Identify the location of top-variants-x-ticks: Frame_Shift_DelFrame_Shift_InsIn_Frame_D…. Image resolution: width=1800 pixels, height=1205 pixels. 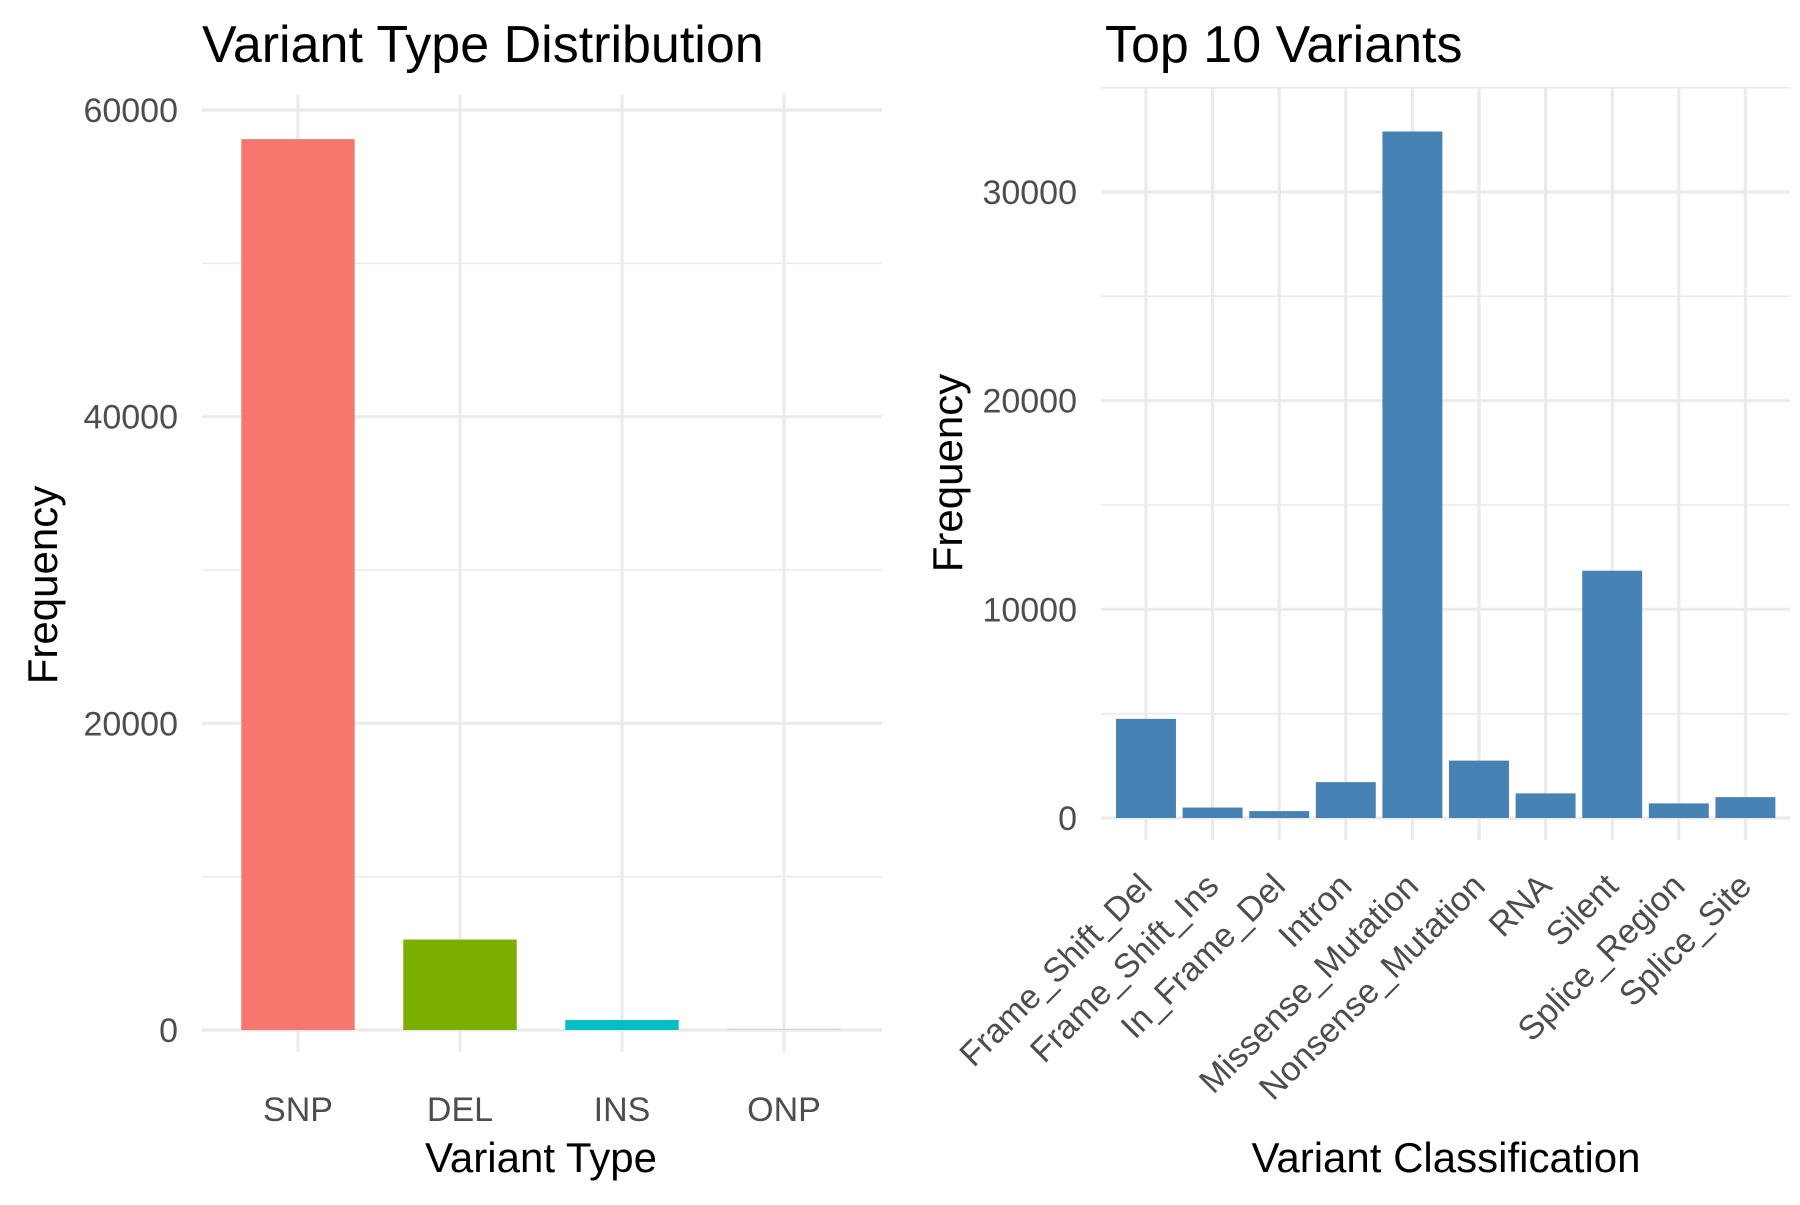
(1355, 986).